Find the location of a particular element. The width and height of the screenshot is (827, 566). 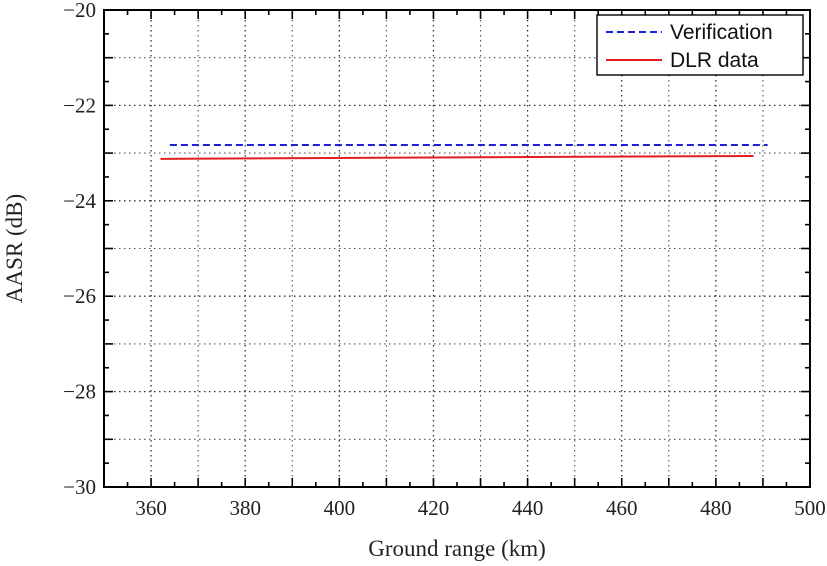

x-tick-label: 500 is located at coordinates (810, 508).